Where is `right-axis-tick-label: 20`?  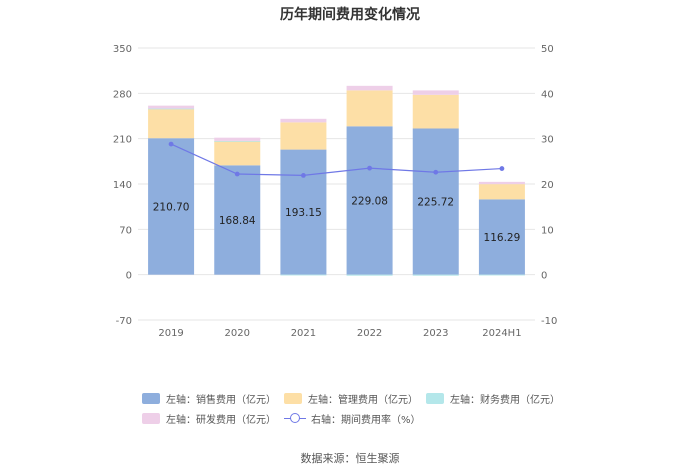
right-axis-tick-label: 20 is located at coordinates (547, 185).